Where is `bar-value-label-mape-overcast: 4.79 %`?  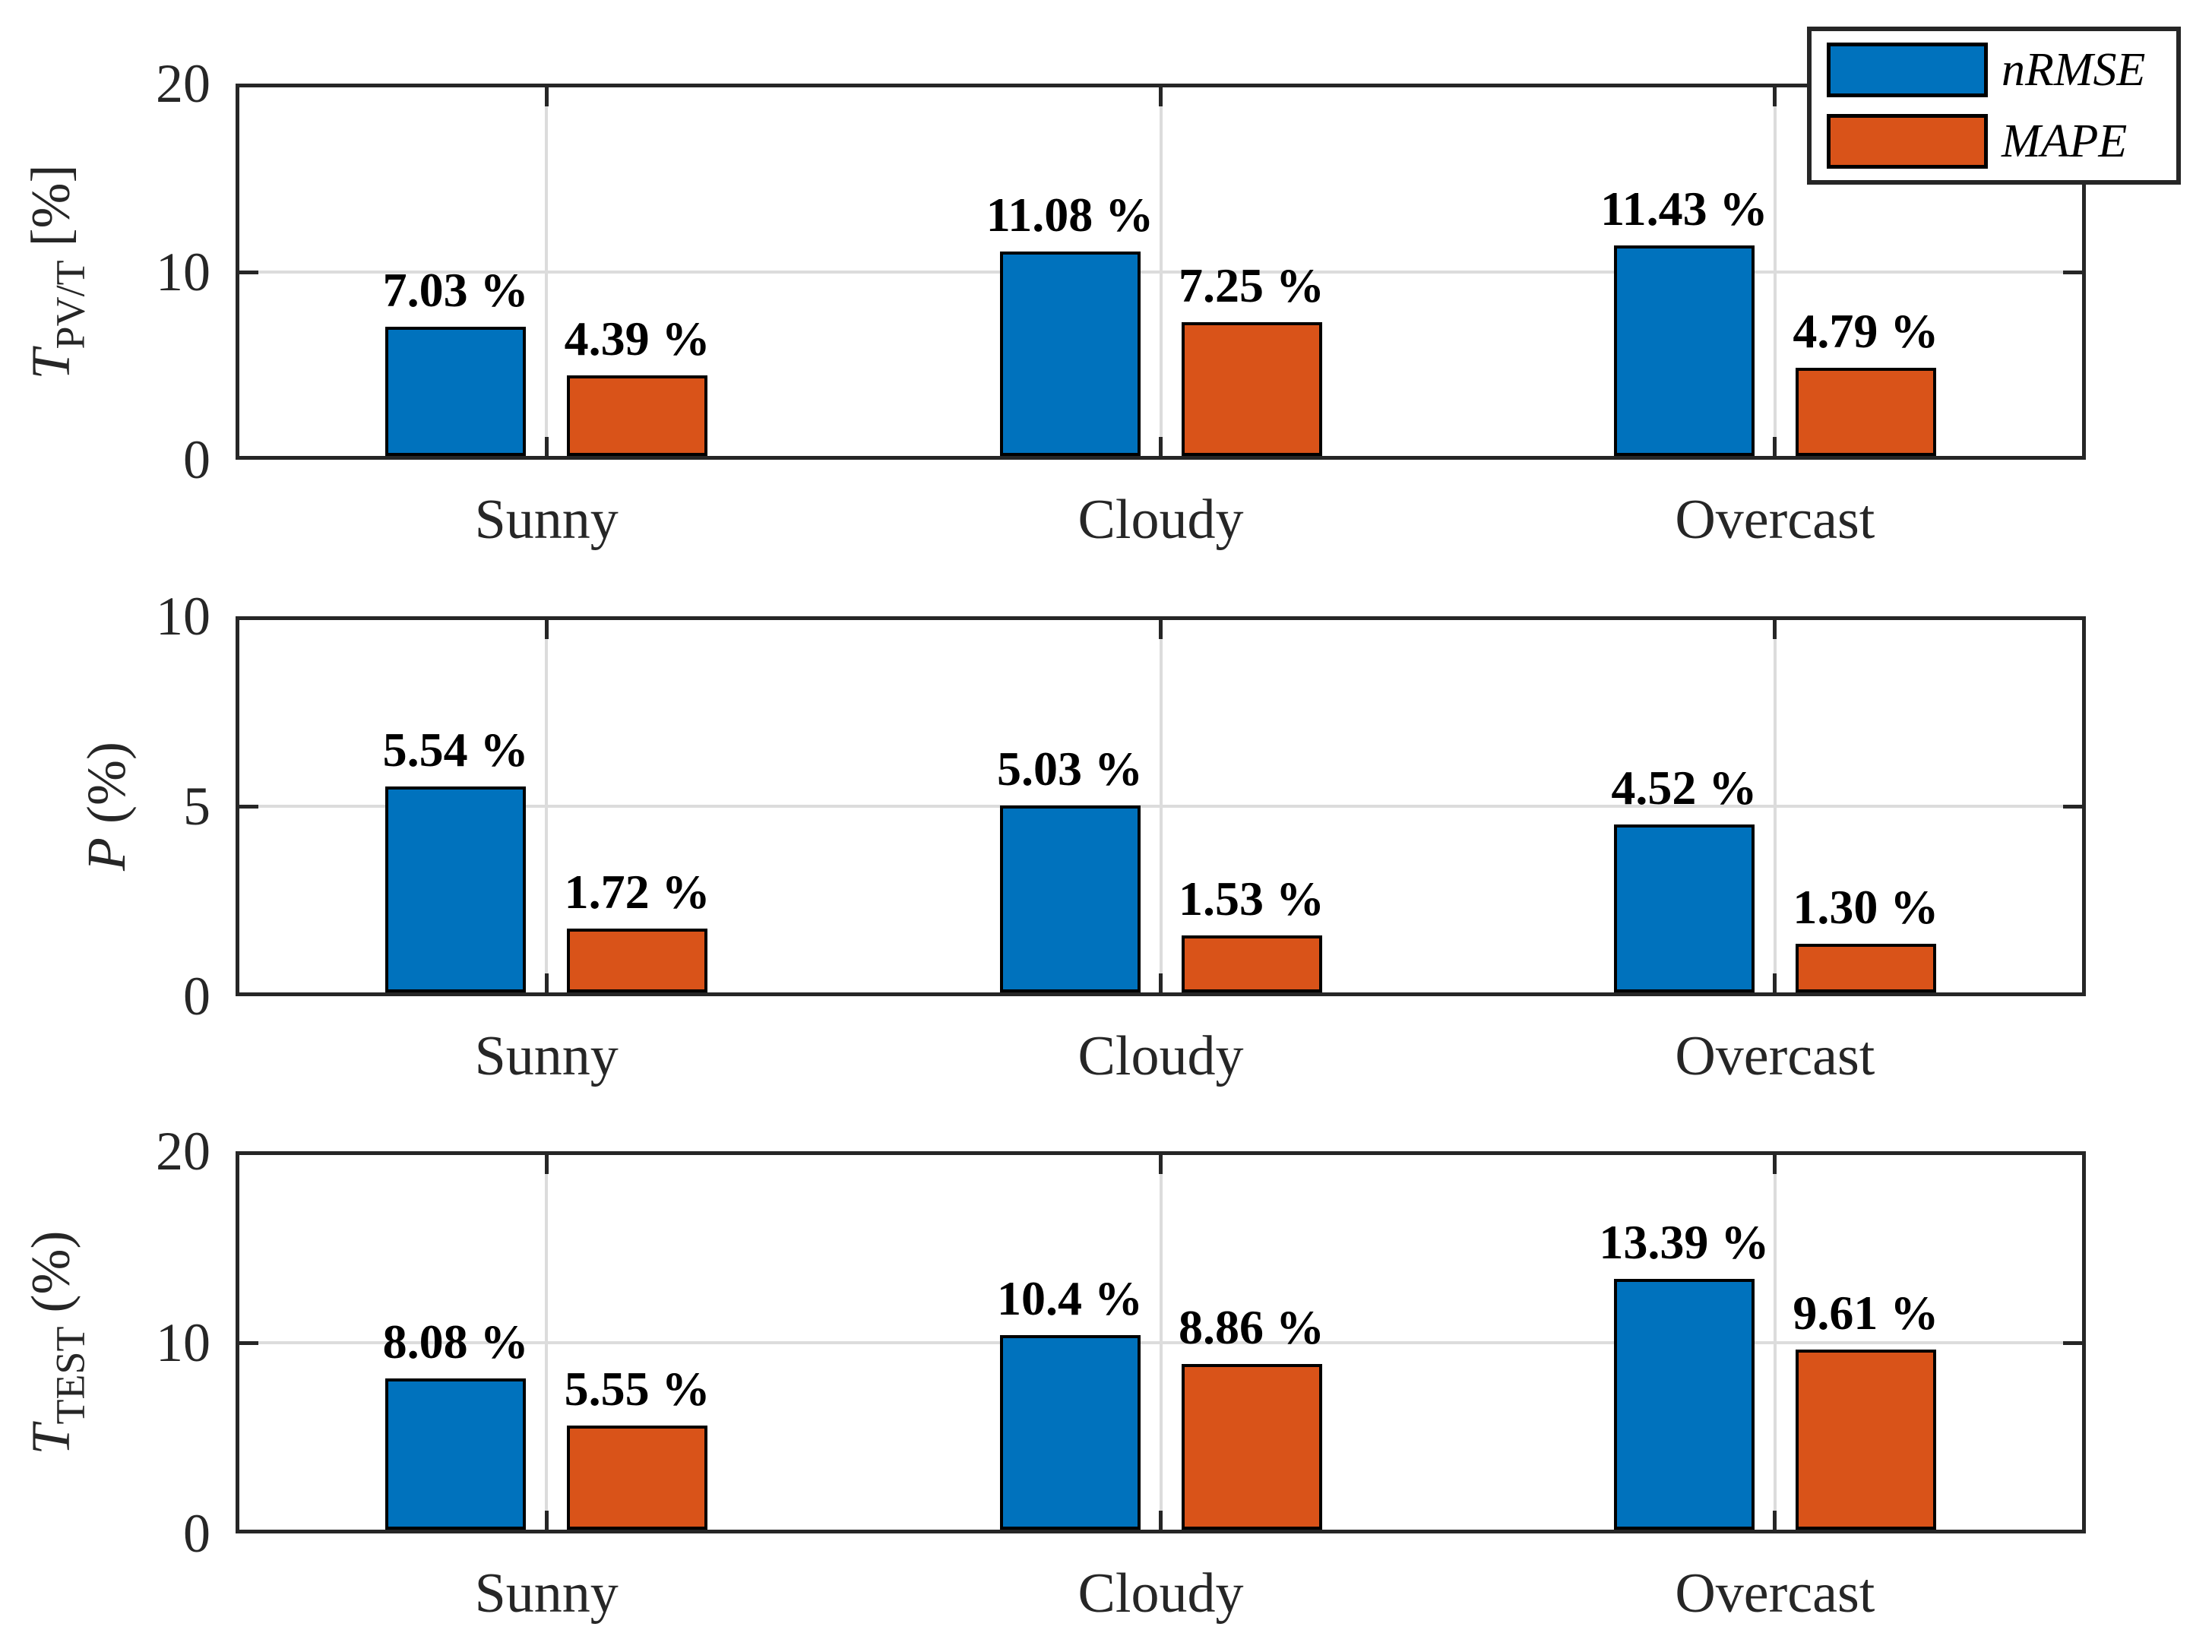 bar-value-label-mape-overcast: 4.79 % is located at coordinates (1866, 330).